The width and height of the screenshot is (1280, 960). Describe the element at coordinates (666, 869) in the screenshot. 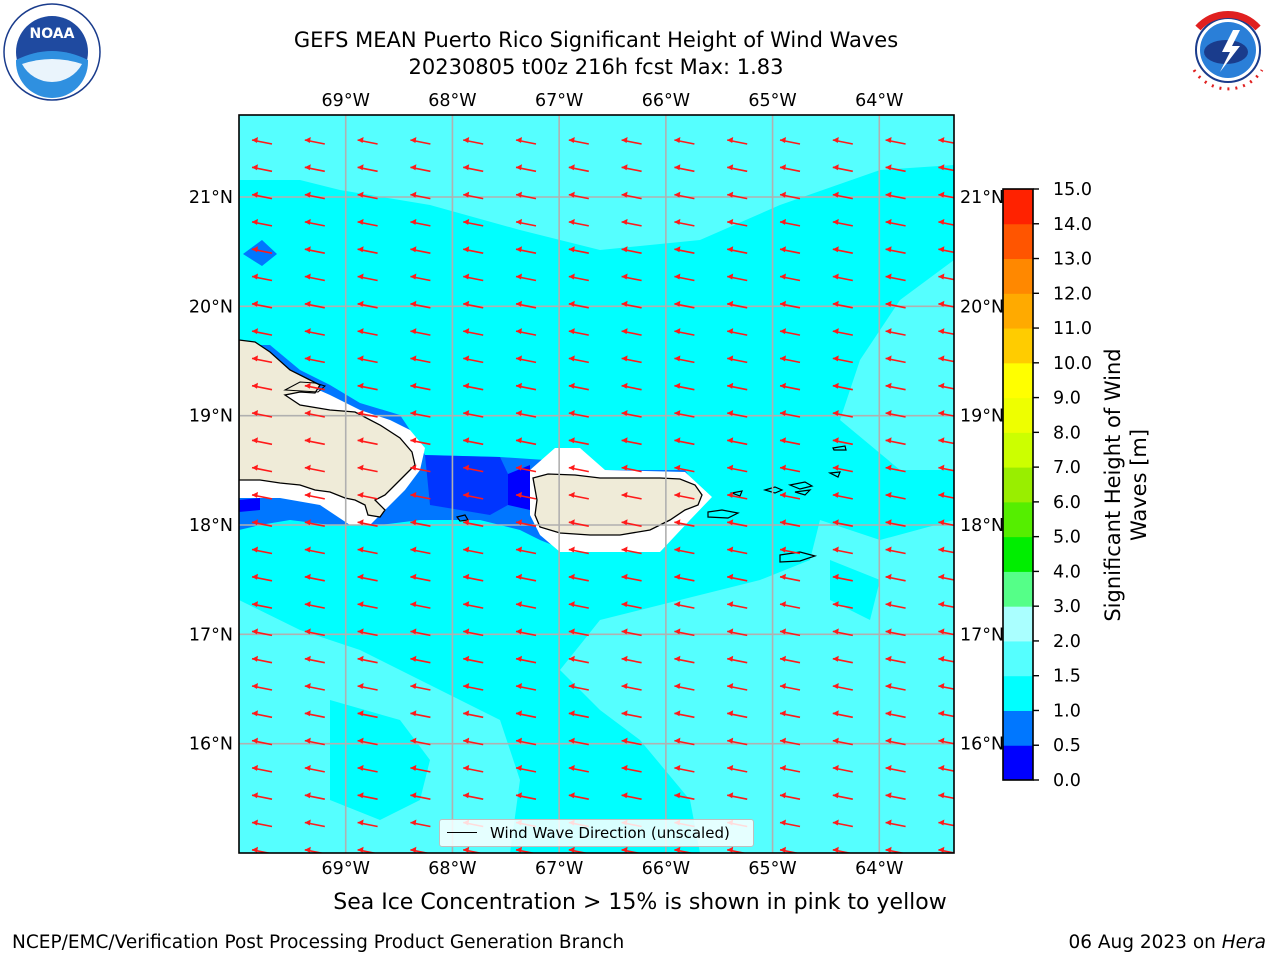

I see `lon-label-bottom: 66°W` at that location.